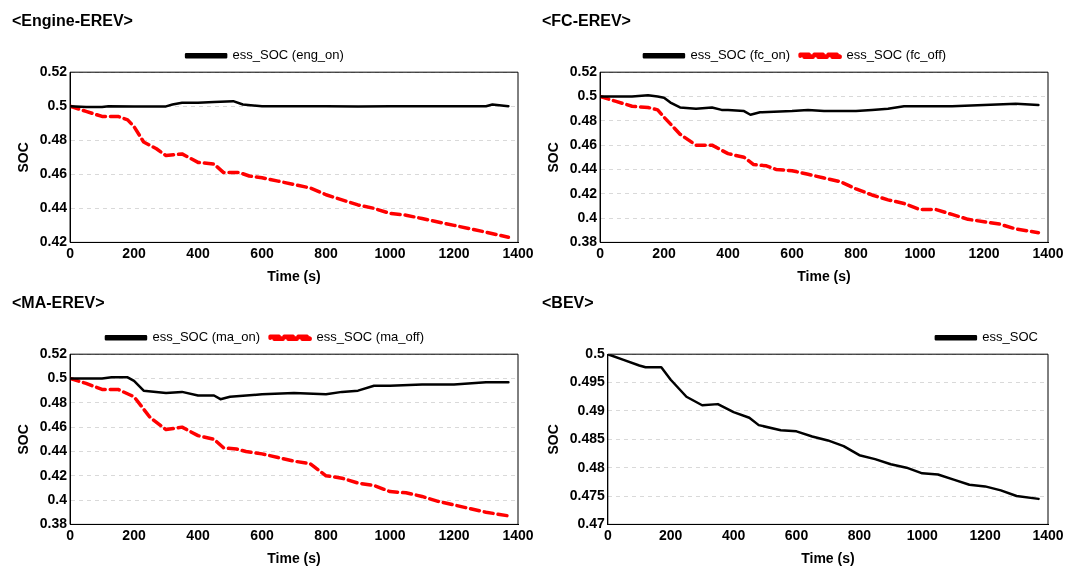 The image size is (1068, 575). I want to click on chart-title: <MA-EREV>, so click(58, 303).